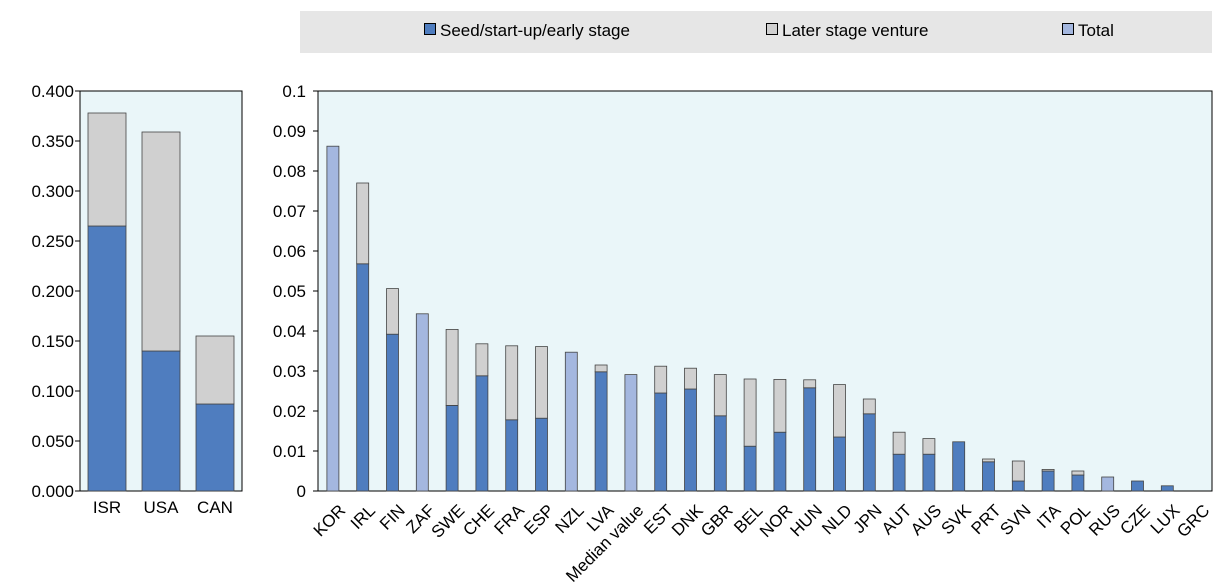 The width and height of the screenshot is (1216, 583). What do you see at coordinates (896, 519) in the screenshot?
I see `right-x-label: AUT` at bounding box center [896, 519].